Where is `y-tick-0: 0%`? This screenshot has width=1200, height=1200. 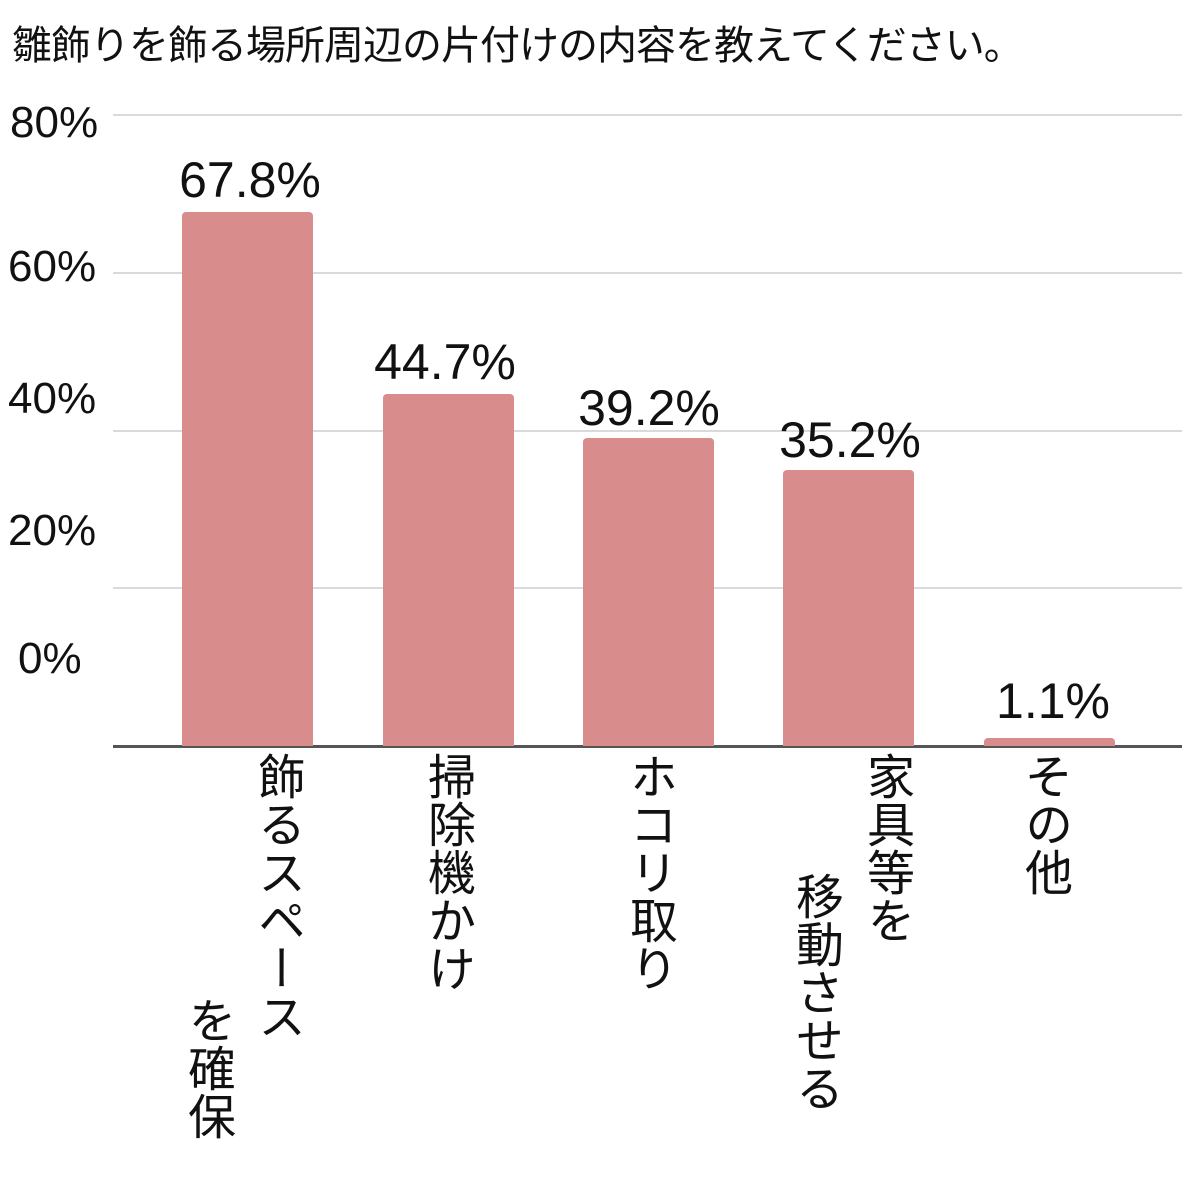
y-tick-0: 0% is located at coordinates (50, 658).